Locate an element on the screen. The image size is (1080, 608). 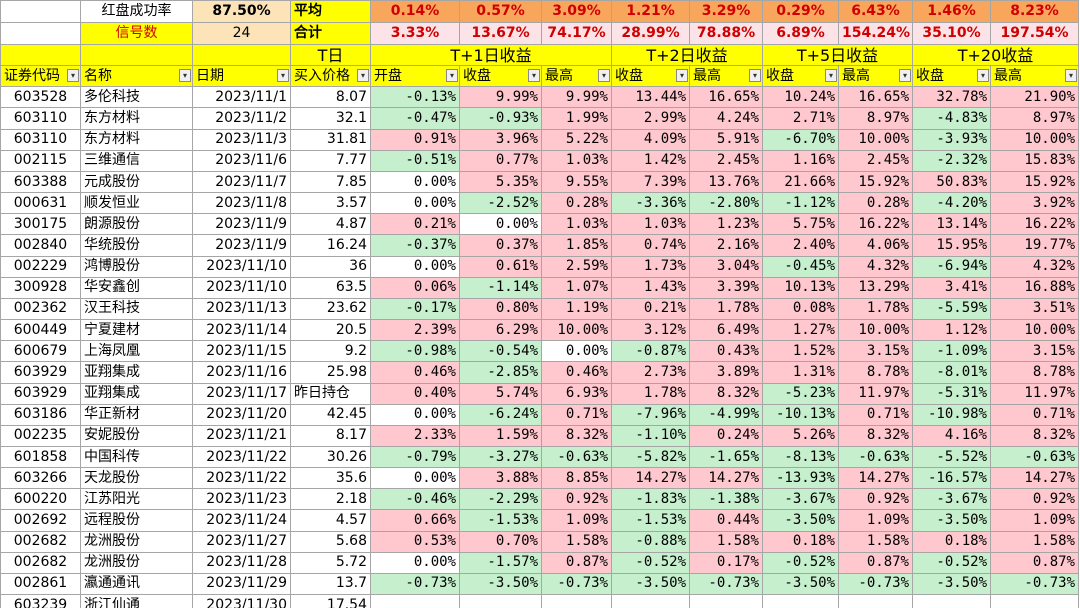
cell-t5-close: 0.08% is located at coordinates (800, 309).